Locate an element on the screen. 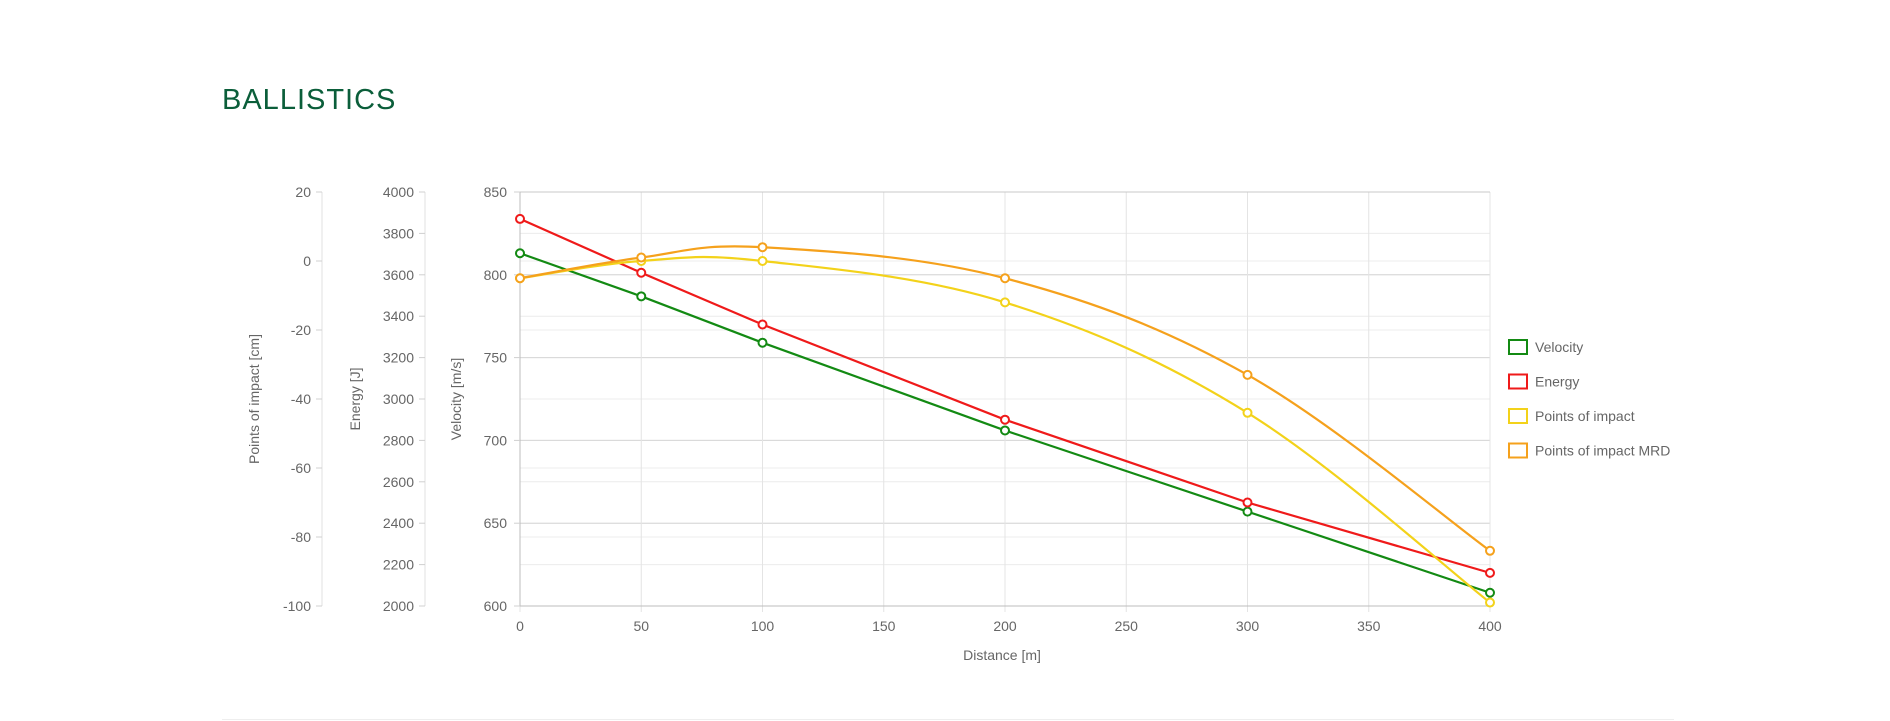  x-tick-label: 50 is located at coordinates (641, 626).